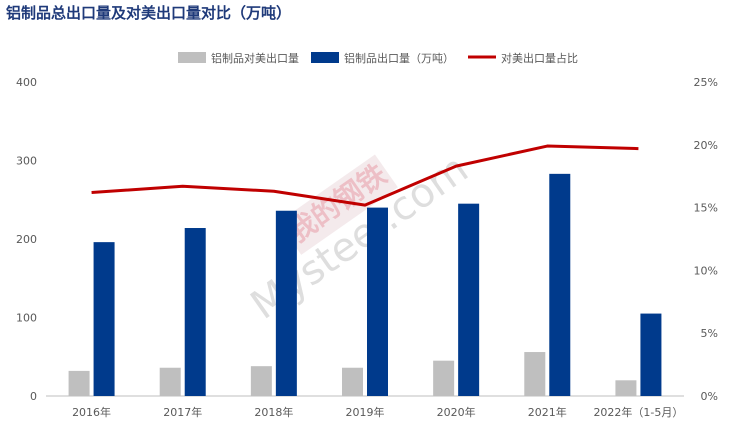  Describe the element at coordinates (26, 161) in the screenshot. I see `y-left-tick-label: 300` at that location.